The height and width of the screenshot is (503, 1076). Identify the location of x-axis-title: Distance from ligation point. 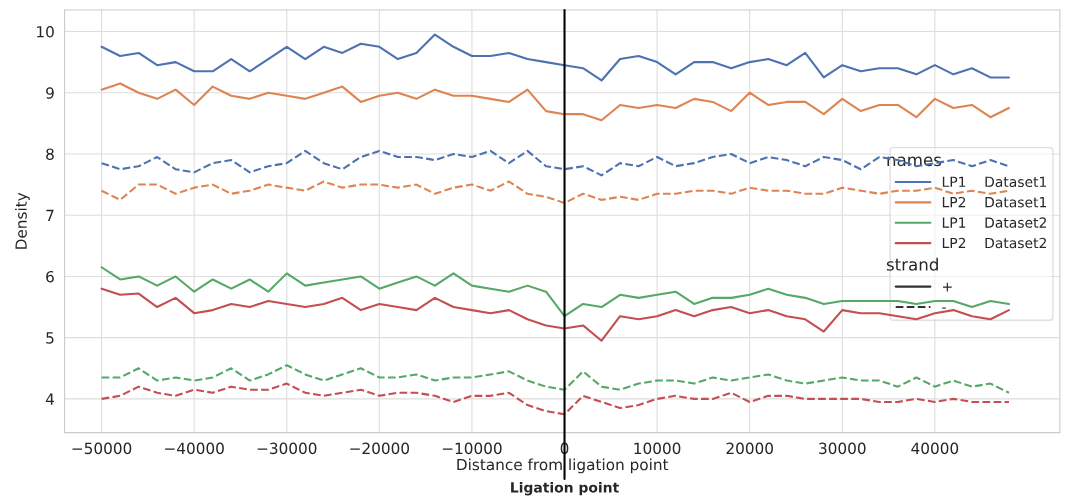
(563, 466).